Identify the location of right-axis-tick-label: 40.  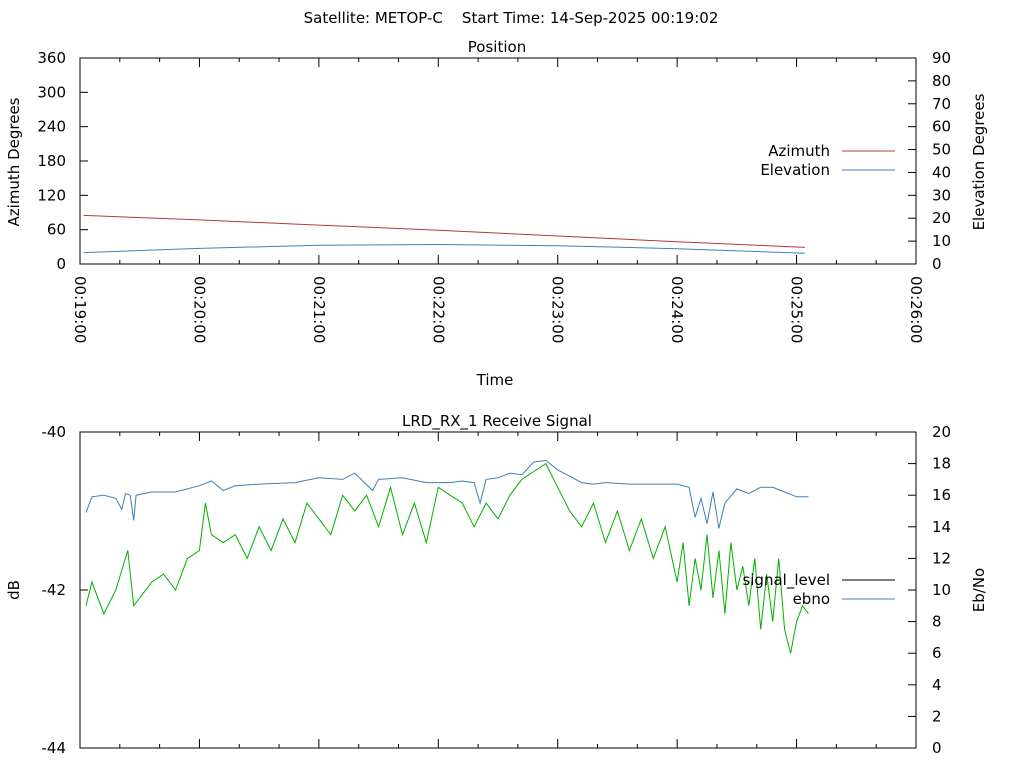
(941, 172).